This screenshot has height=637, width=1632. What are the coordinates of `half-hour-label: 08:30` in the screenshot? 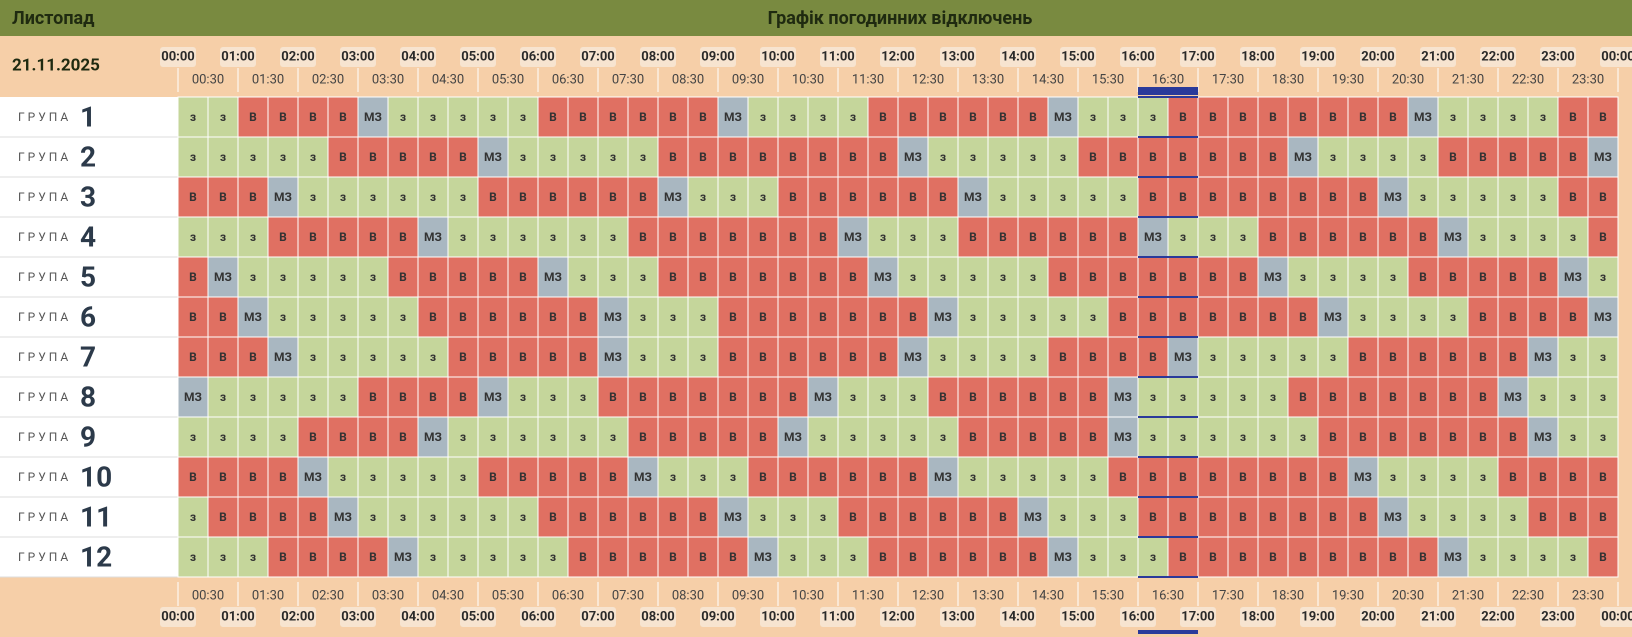 It's located at (688, 595).